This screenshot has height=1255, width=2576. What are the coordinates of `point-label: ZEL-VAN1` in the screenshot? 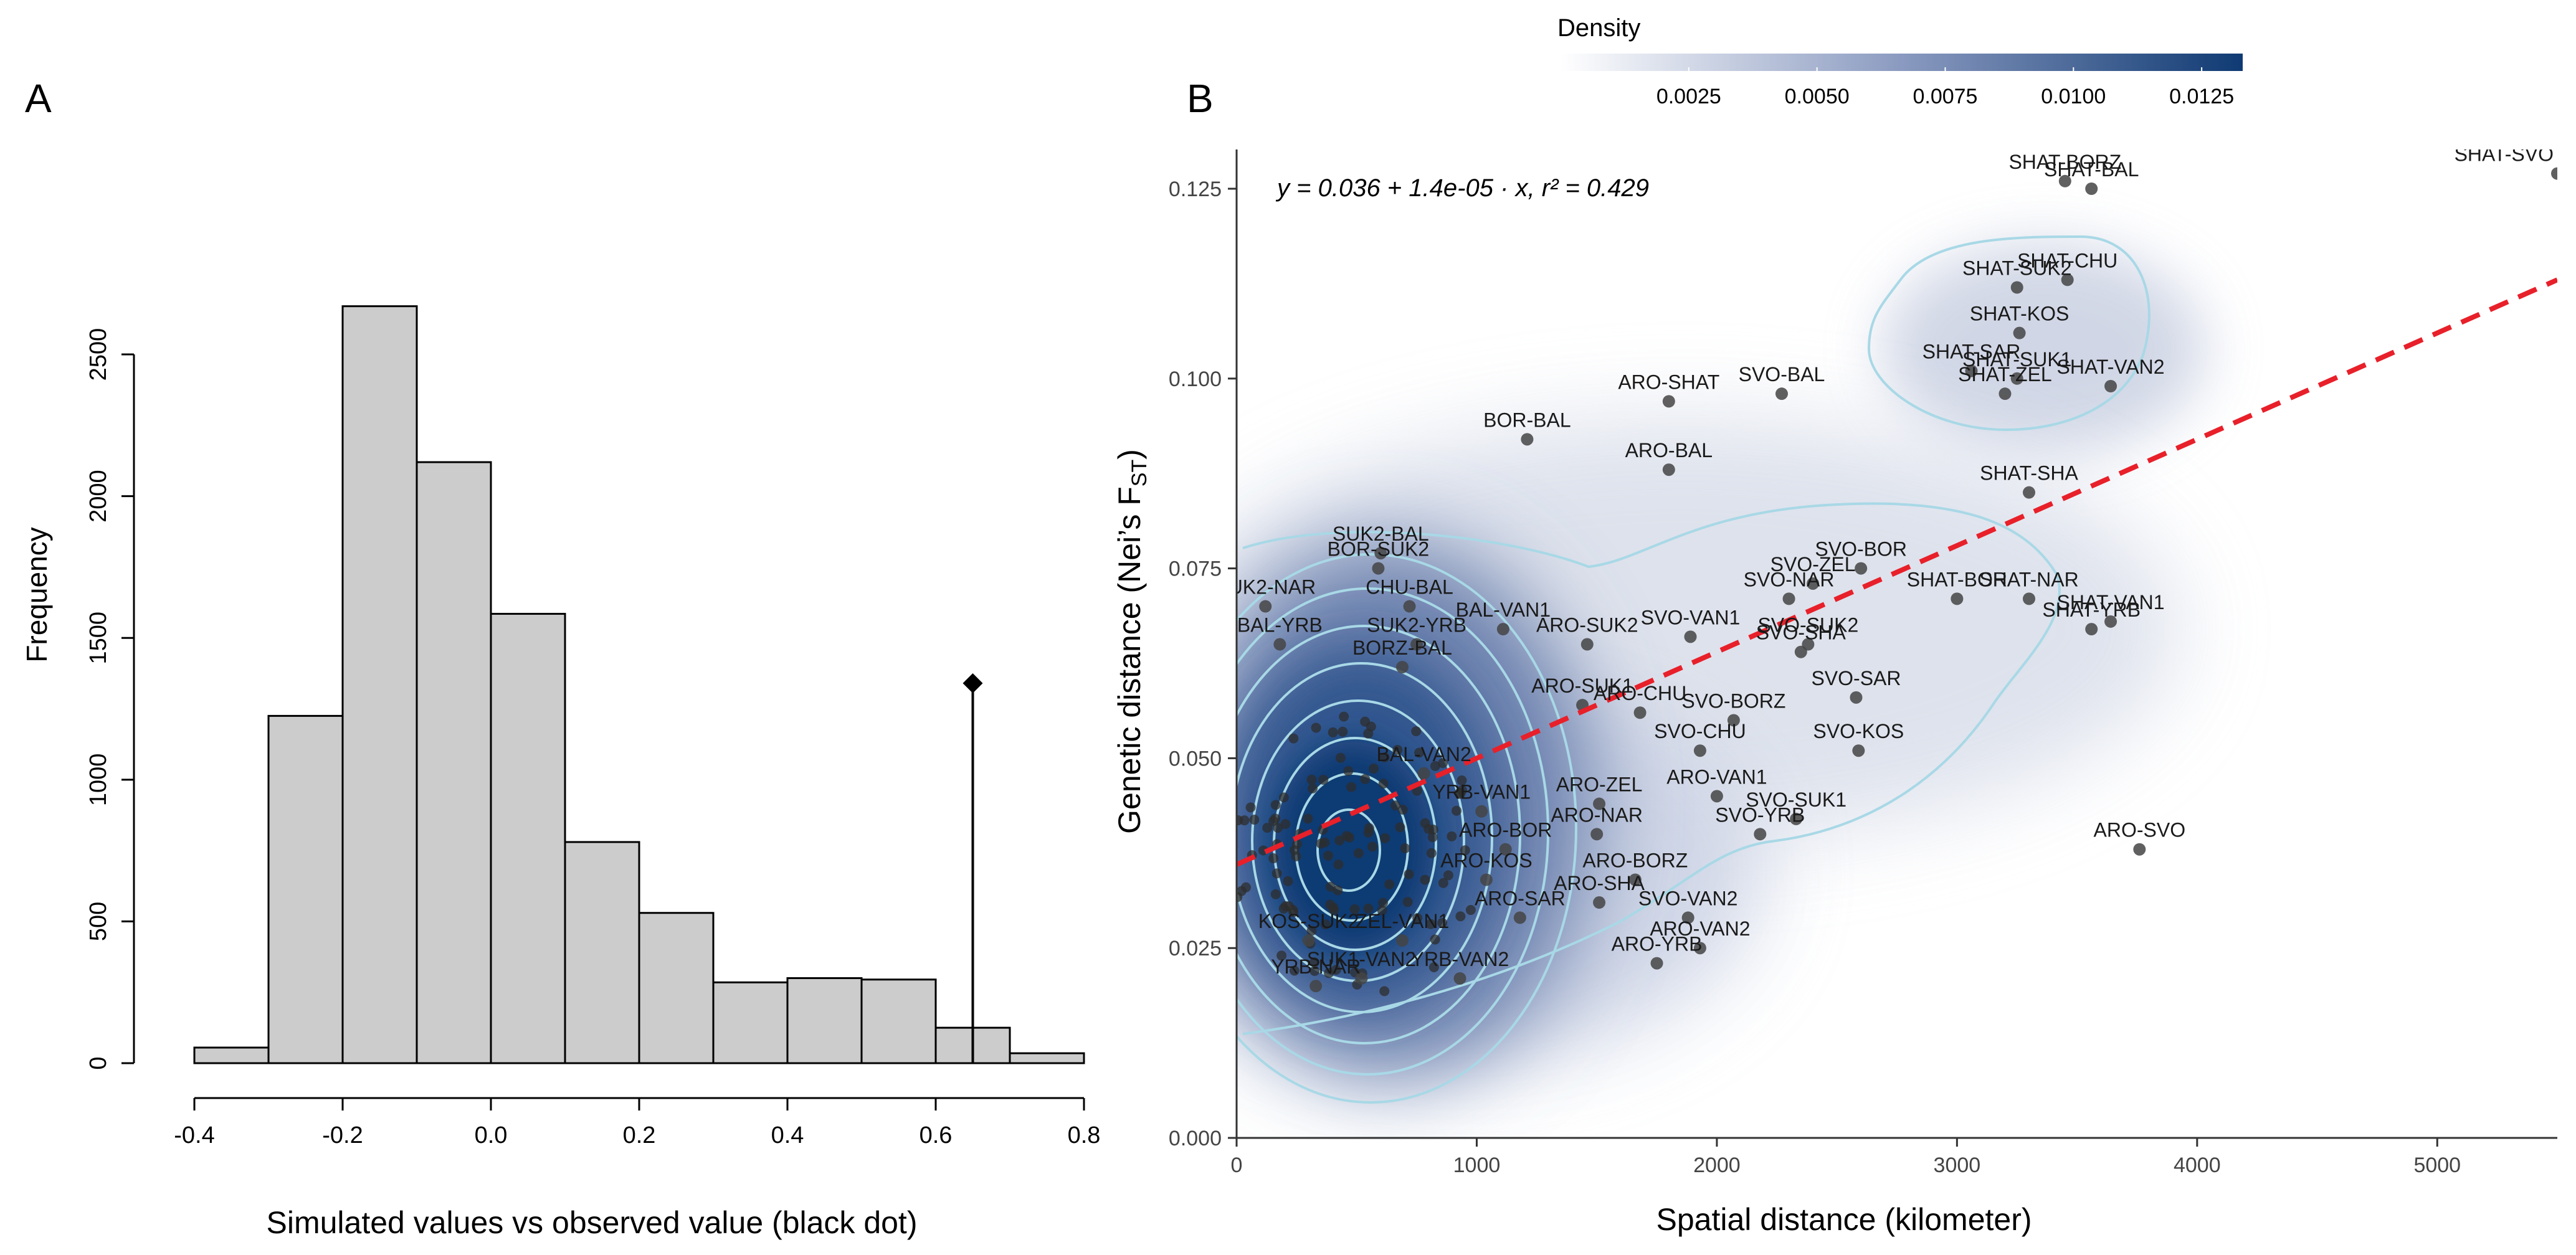 It's located at (1403, 921).